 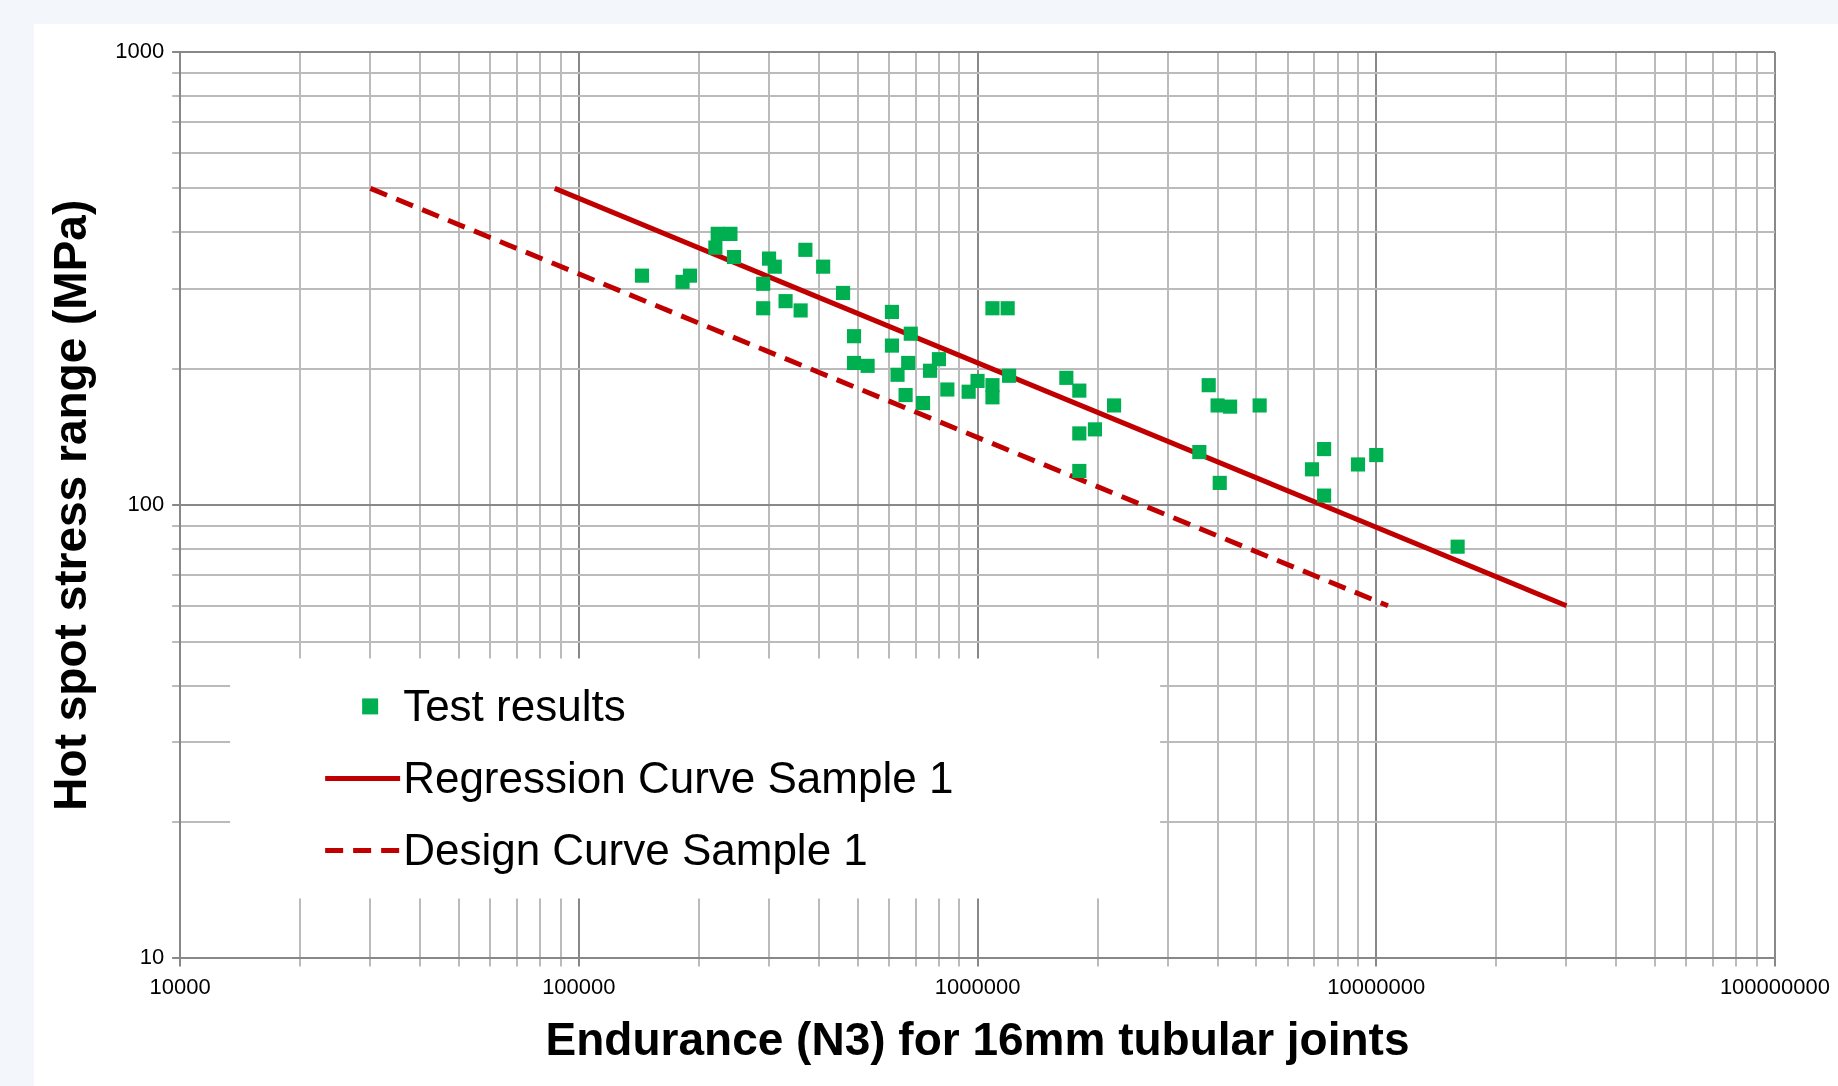 I want to click on y-axis-title: Hot spot stress range (MPa), so click(x=70, y=505).